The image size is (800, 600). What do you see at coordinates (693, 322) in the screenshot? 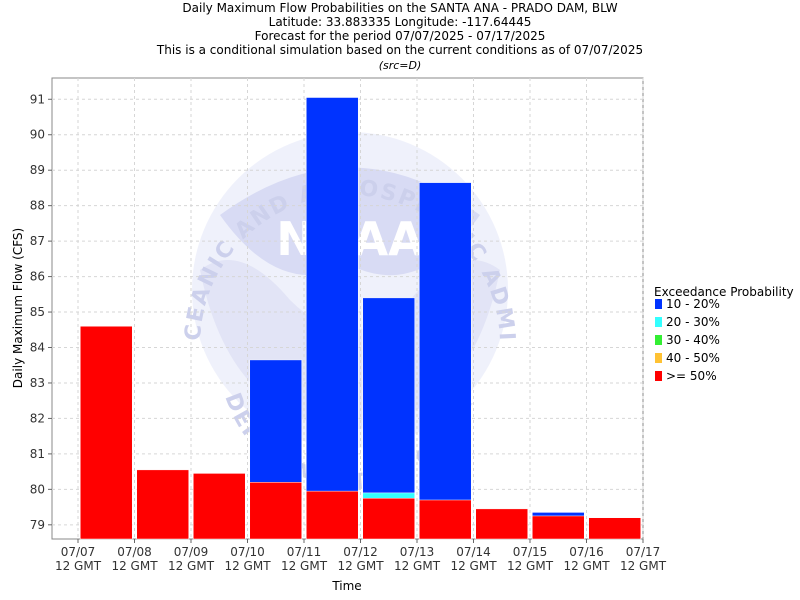
I see `legend-entry-label: 20 - 30%` at bounding box center [693, 322].